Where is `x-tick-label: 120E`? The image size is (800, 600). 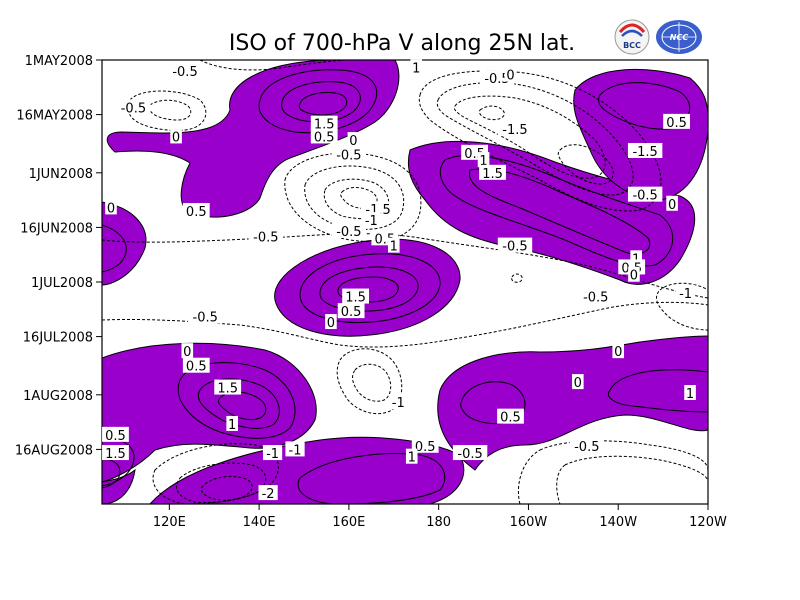 x-tick-label: 120E is located at coordinates (169, 522).